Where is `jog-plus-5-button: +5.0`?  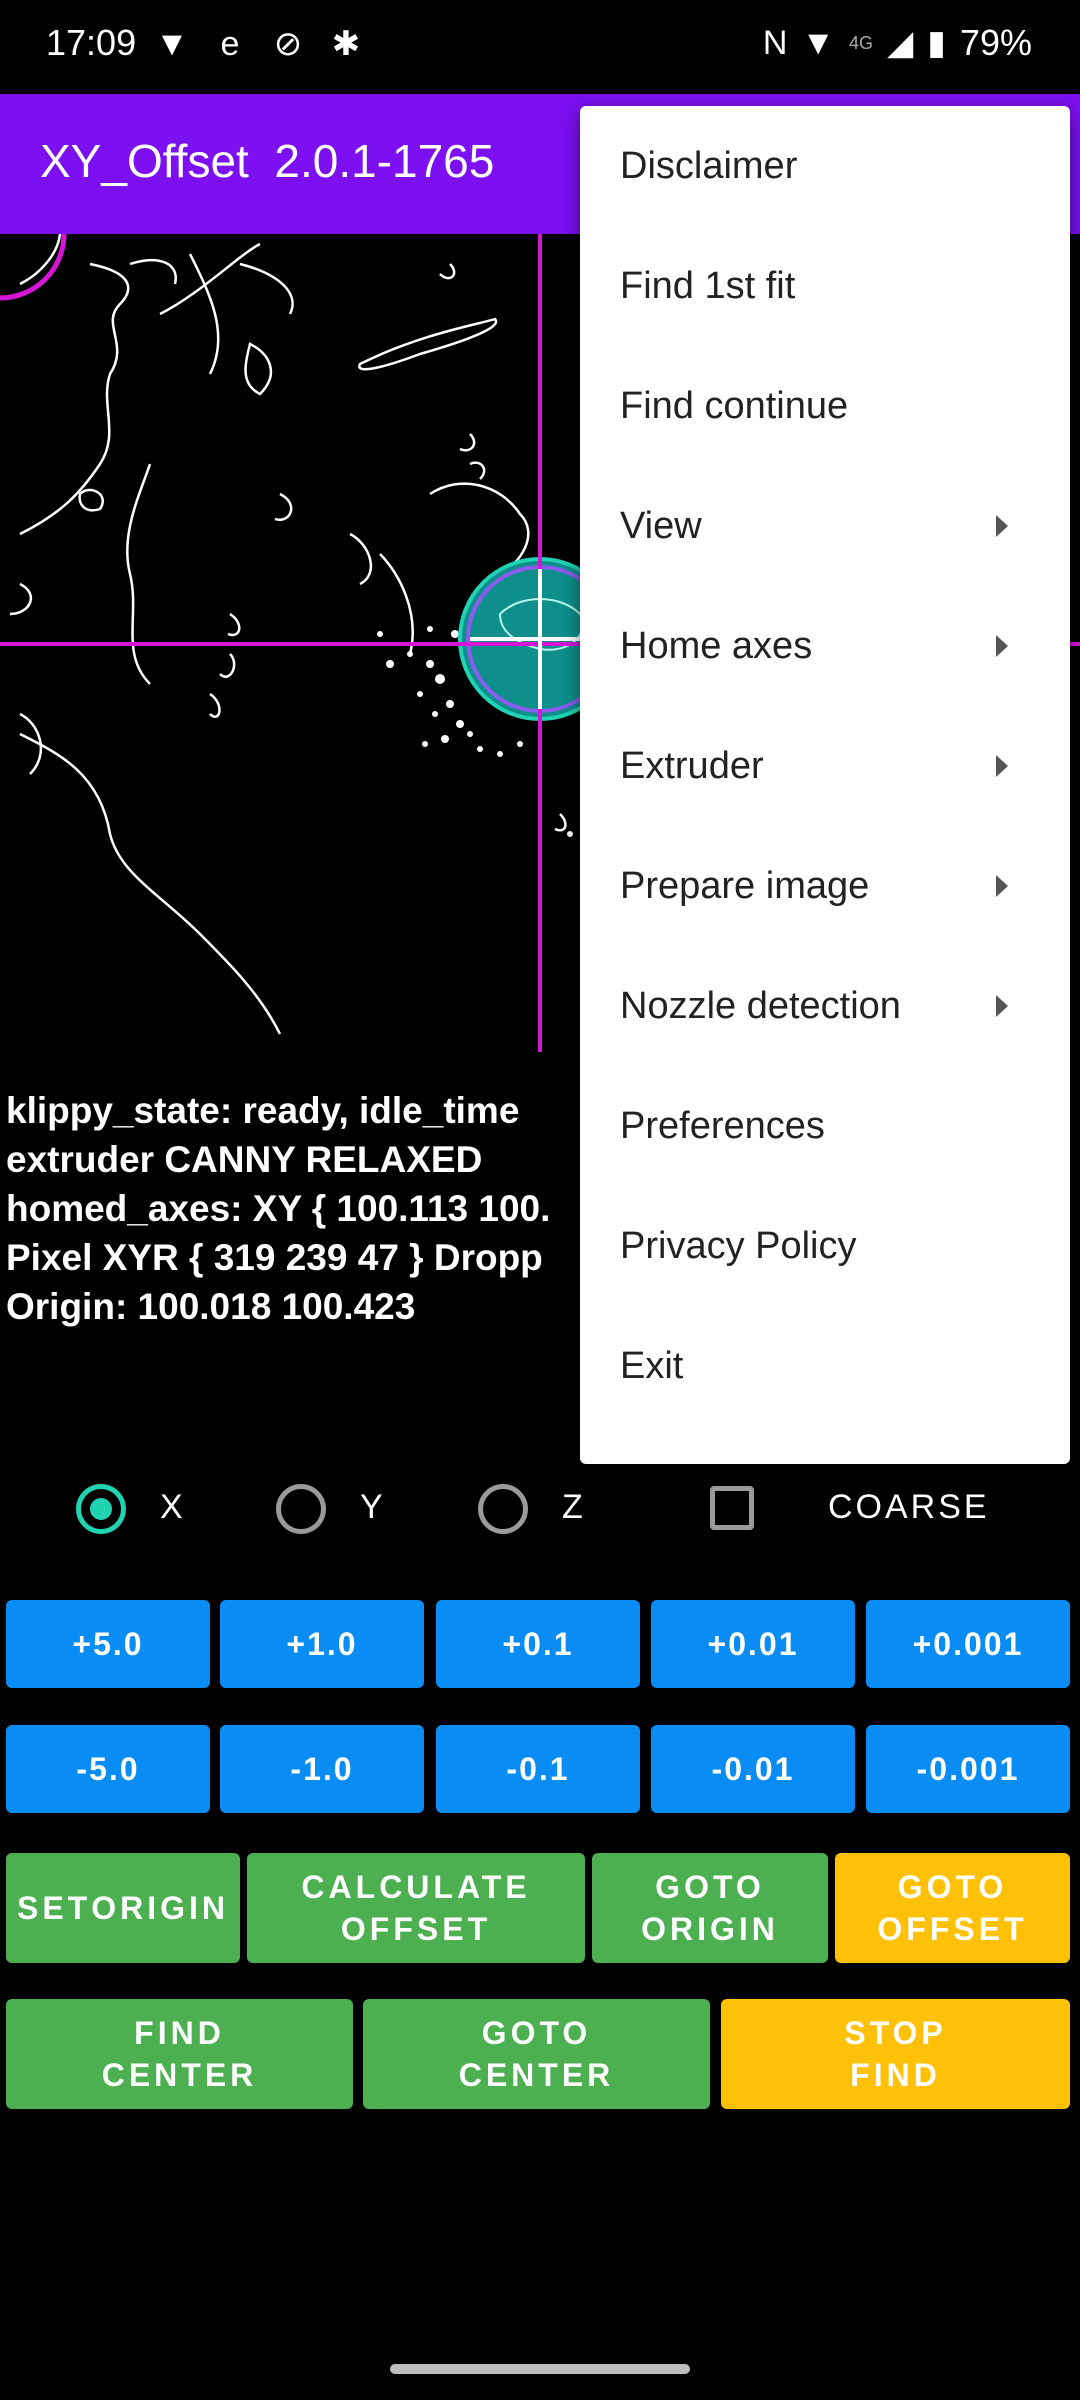 jog-plus-5-button: +5.0 is located at coordinates (108, 1644).